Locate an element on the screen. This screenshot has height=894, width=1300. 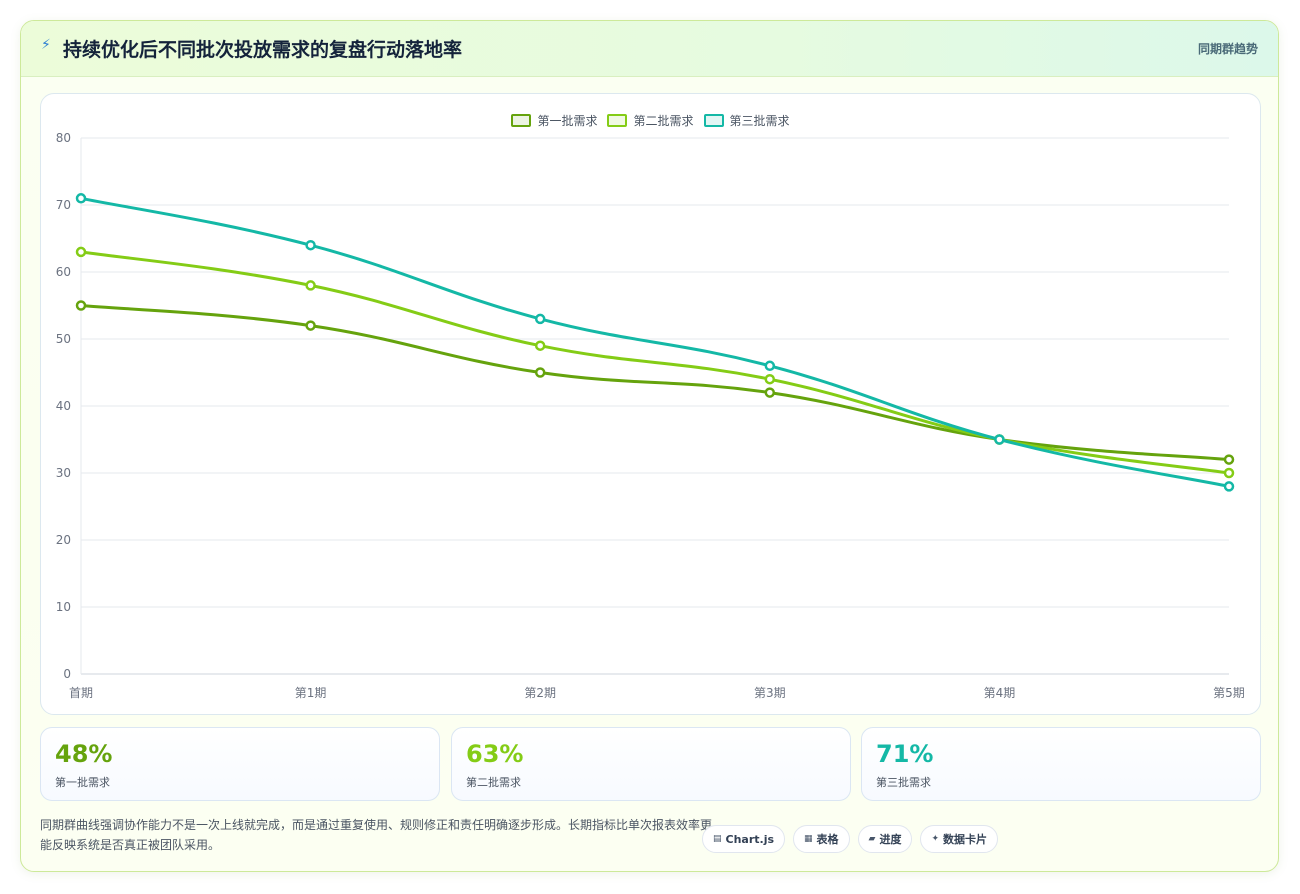
tag-label: 表格 is located at coordinates (827, 839).